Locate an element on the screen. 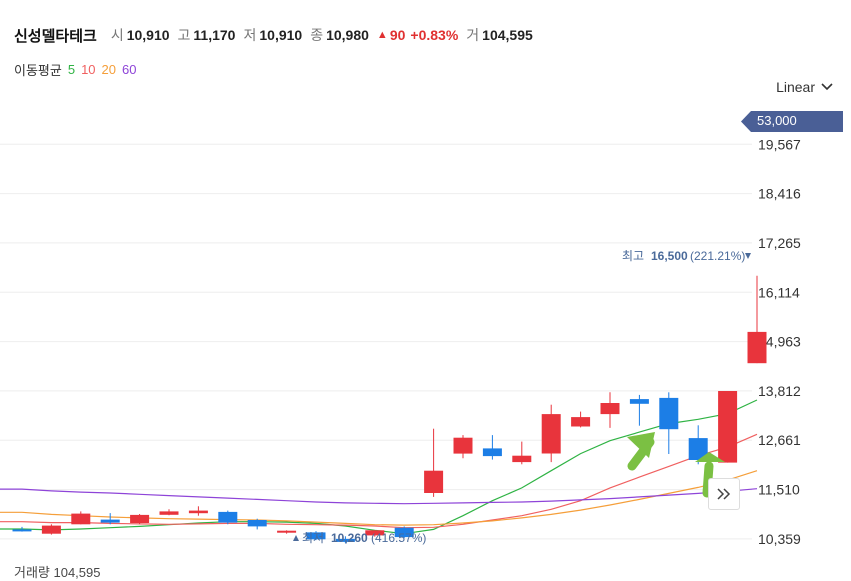  up-triangle-icon: ▲ is located at coordinates (382, 35).